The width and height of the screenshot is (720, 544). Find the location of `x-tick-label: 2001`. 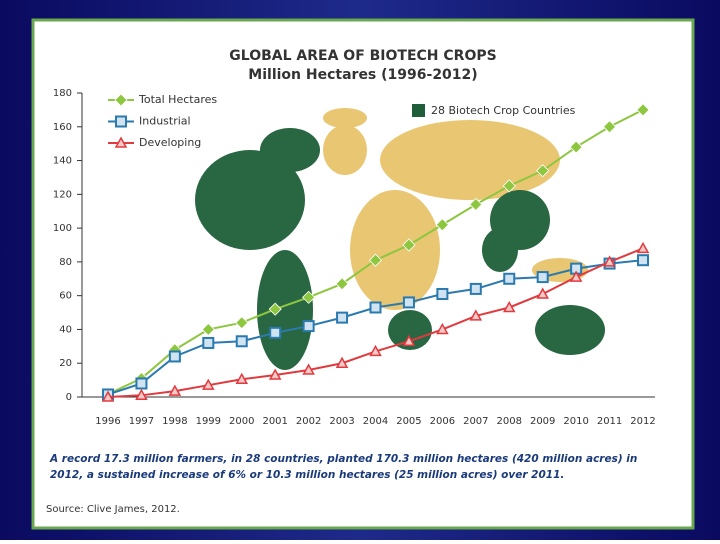

x-tick-label: 2001 is located at coordinates (274, 421).